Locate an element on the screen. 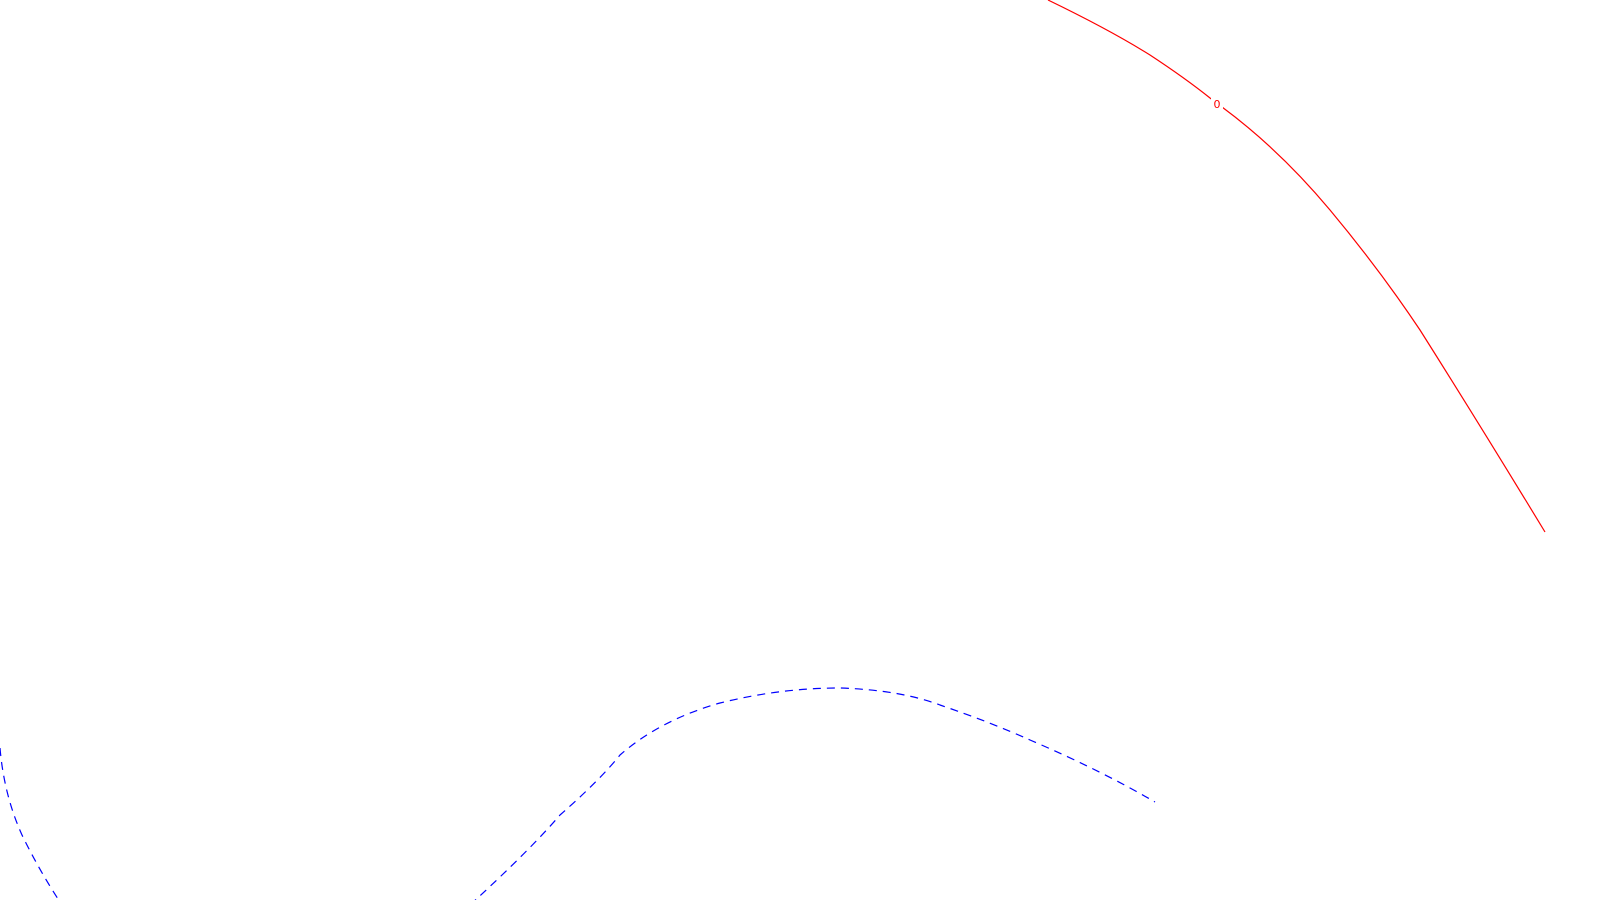 This screenshot has height=900, width=1600. dashed-contour-line is located at coordinates (815, 793).